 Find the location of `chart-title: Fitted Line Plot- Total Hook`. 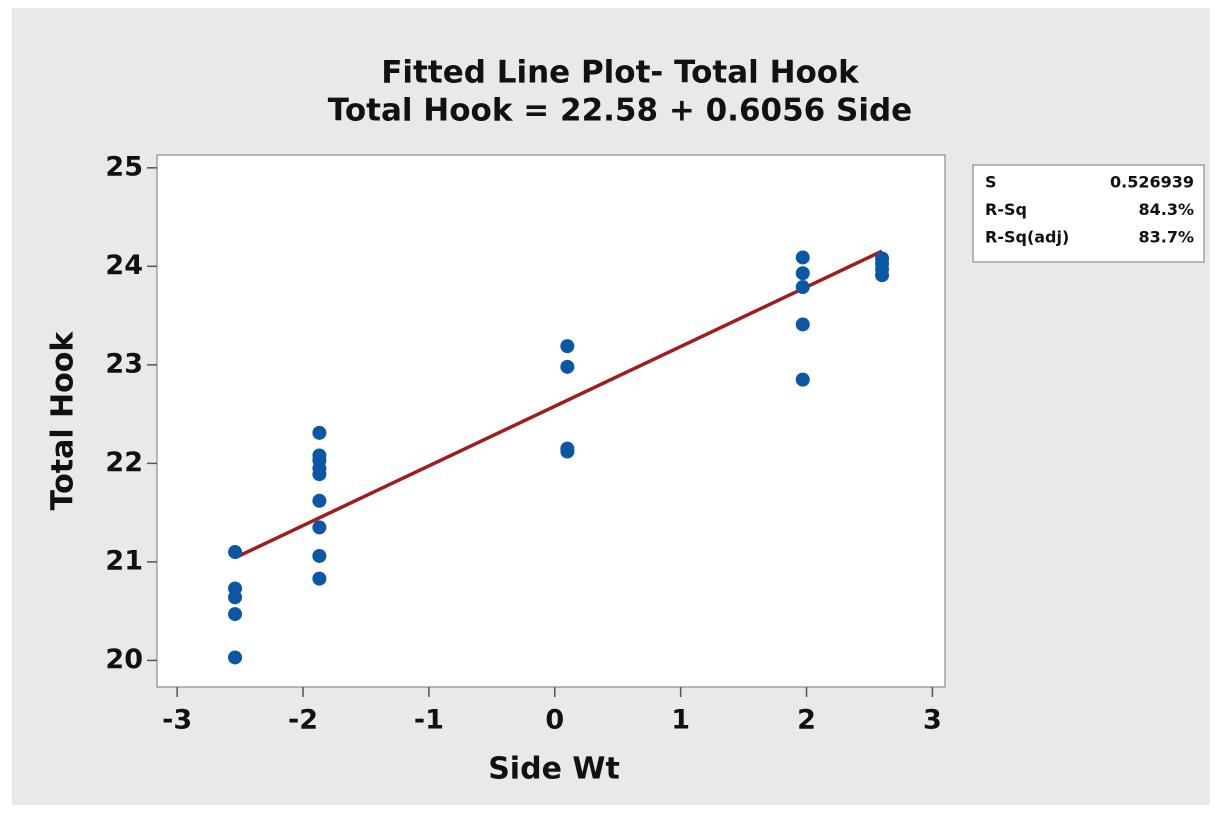

chart-title: Fitted Line Plot- Total Hook is located at coordinates (620, 73).